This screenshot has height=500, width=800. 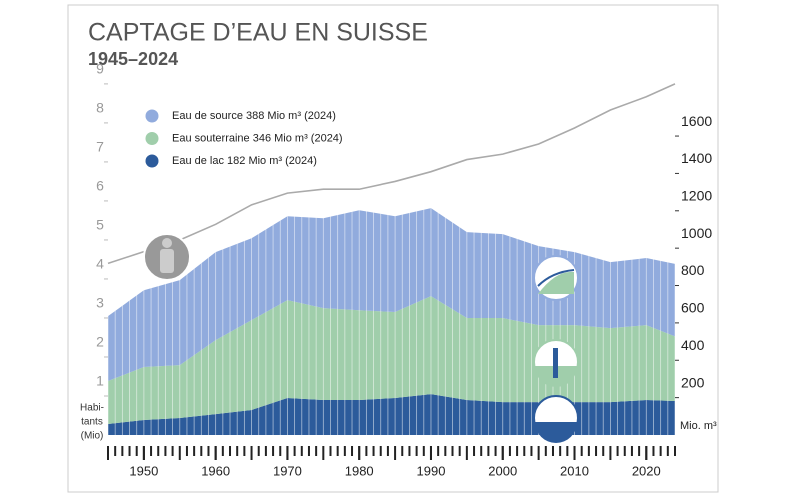 I want to click on chart-subtitle: 1945–2024, so click(x=133, y=59).